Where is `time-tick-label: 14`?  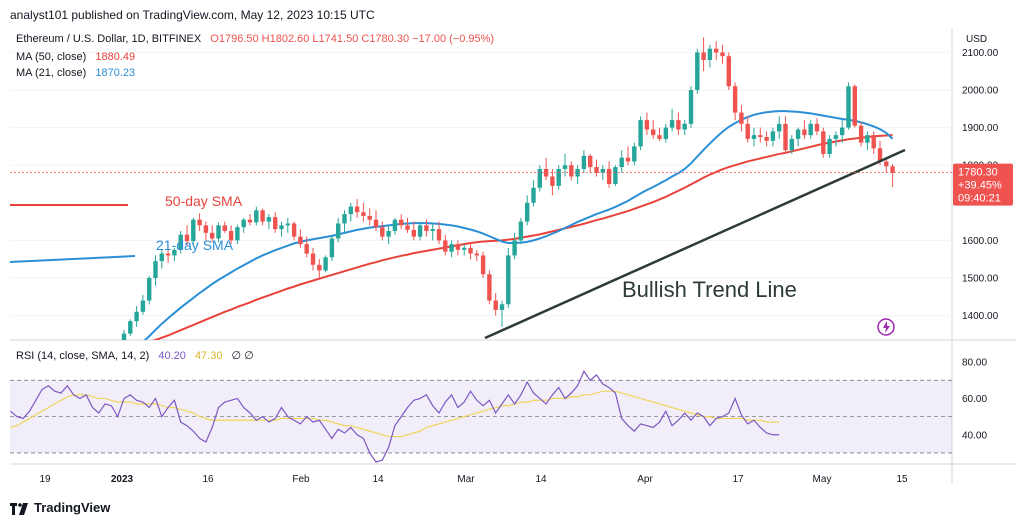 time-tick-label: 14 is located at coordinates (541, 479).